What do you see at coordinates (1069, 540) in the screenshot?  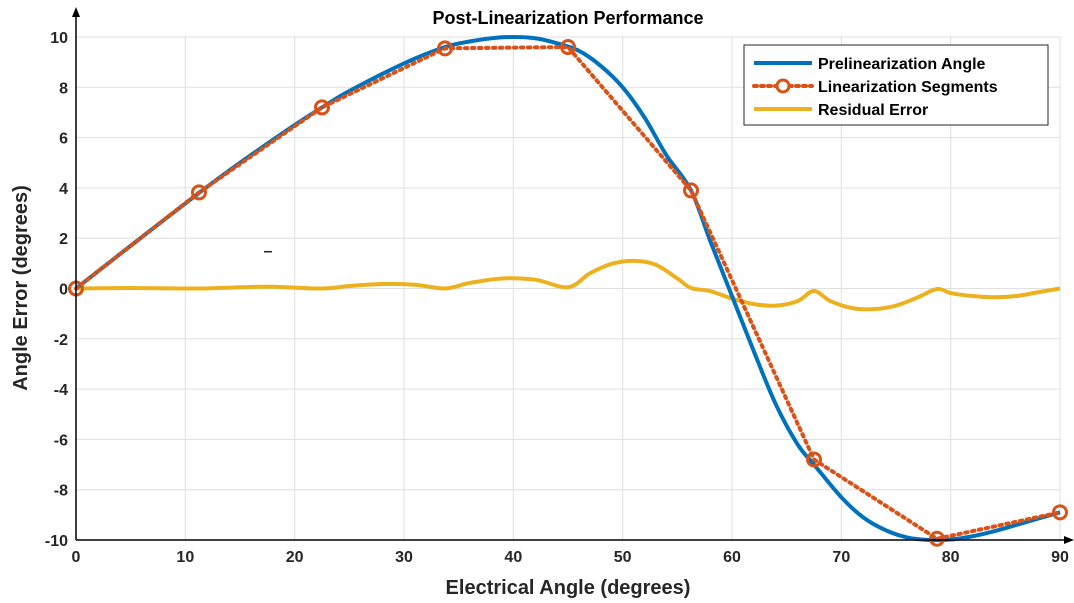 I see `x-axis-arrowhead` at bounding box center [1069, 540].